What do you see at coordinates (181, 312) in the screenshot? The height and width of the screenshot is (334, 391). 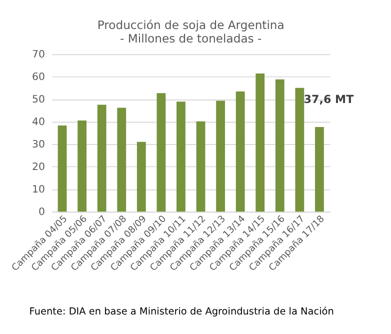 I see `source-note: Fuente: DIA en base a Ministerio de Agroindustria de la Nación` at bounding box center [181, 312].